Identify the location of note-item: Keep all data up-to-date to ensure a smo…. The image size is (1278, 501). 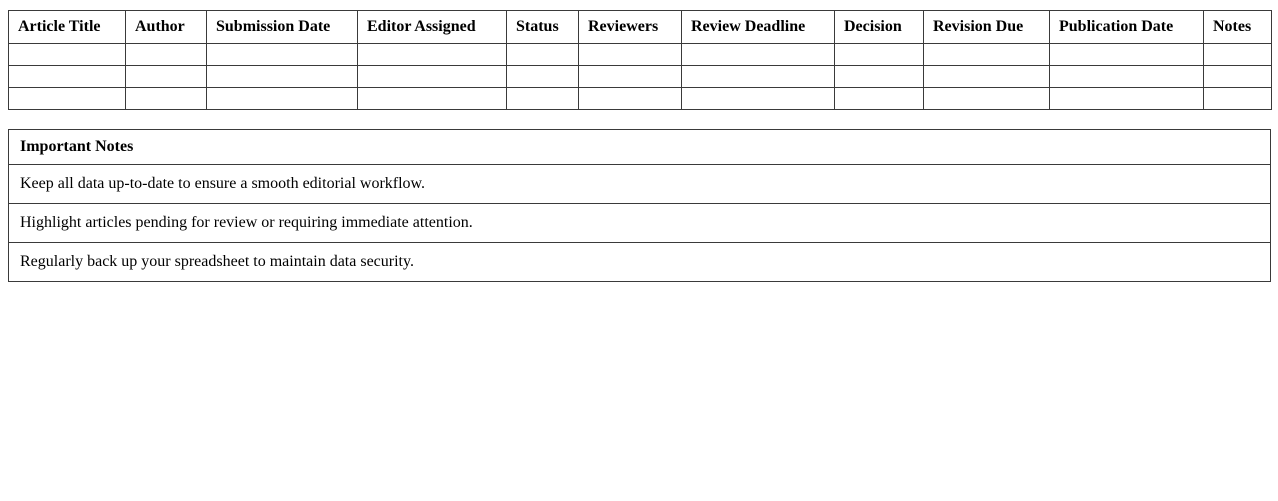
(639, 184).